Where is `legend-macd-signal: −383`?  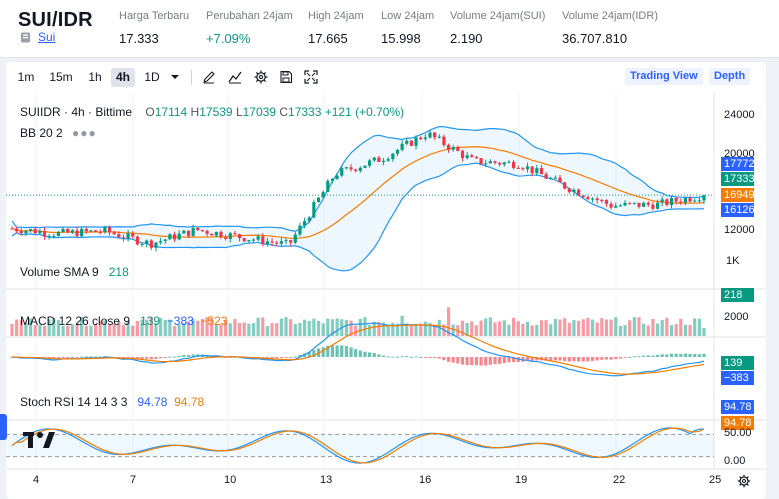
legend-macd-signal: −383 is located at coordinates (180, 321).